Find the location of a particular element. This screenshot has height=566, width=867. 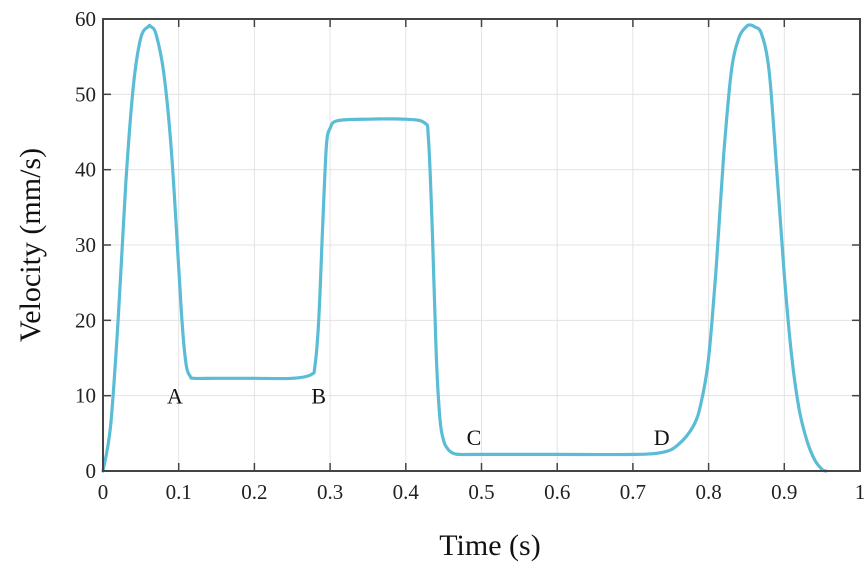

x-tick-label: 0.2 is located at coordinates (254, 492).